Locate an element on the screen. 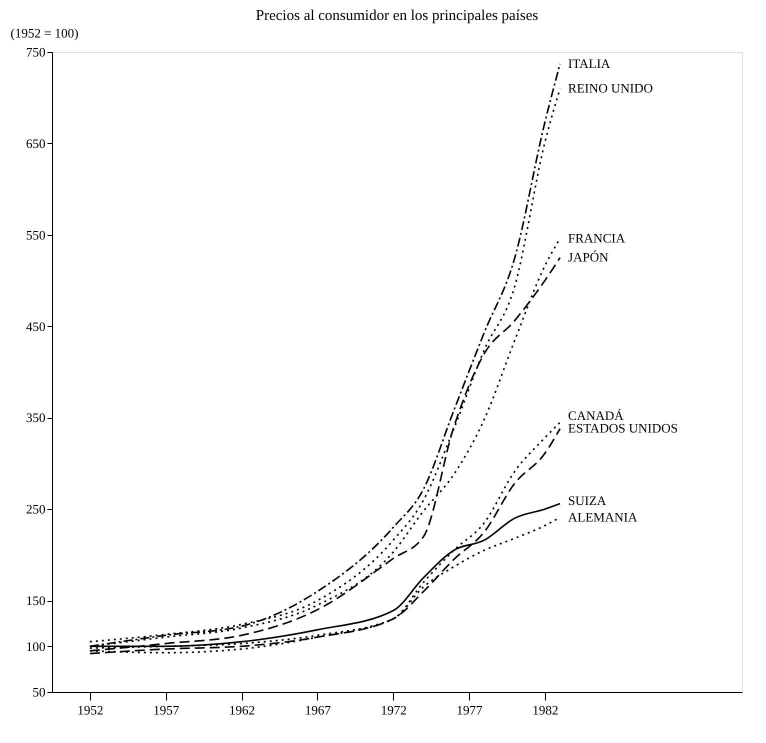 The image size is (766, 743). x-tick-label: 1977 is located at coordinates (470, 710).